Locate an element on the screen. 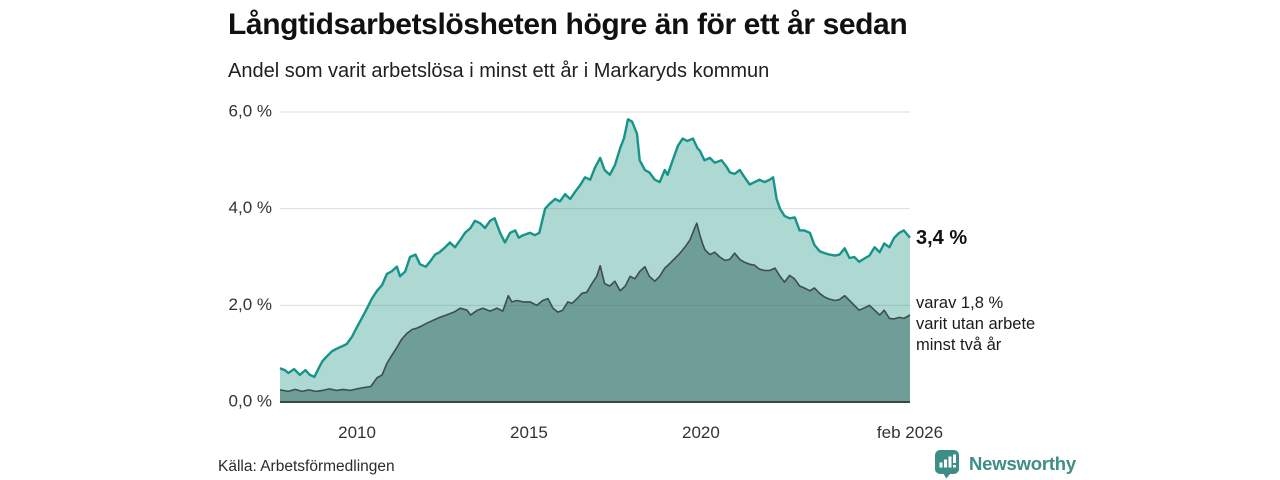 The image size is (1280, 480). sub-series-annotation-line1: varav 1,8 % is located at coordinates (960, 303).